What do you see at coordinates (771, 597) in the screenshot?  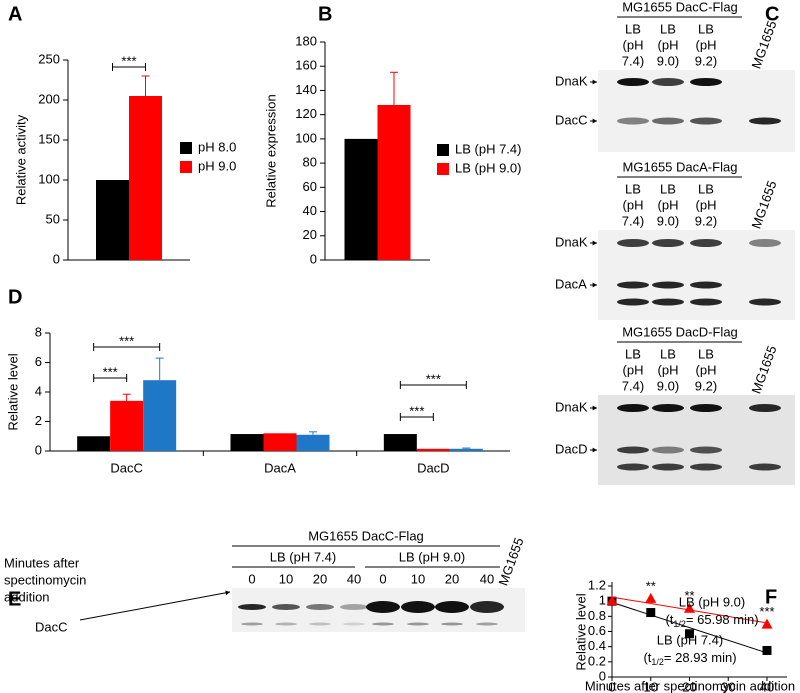 I see `panel-label: F` at bounding box center [771, 597].